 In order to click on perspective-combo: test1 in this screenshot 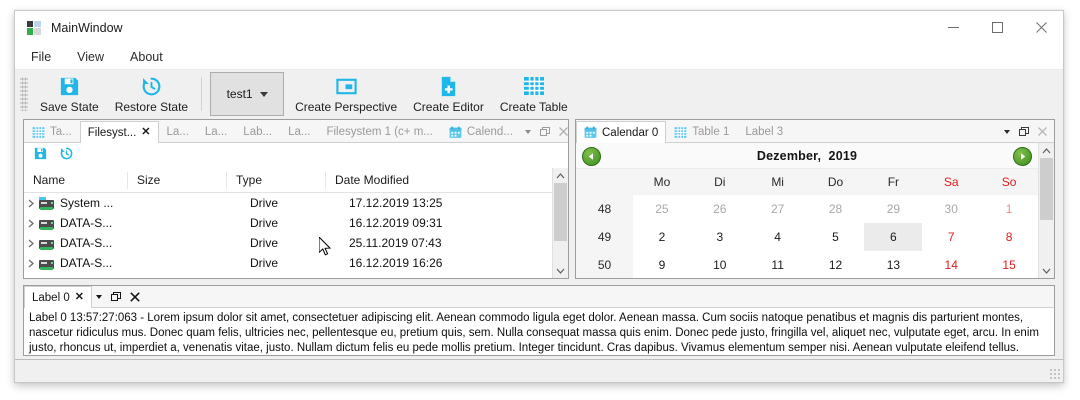, I will do `click(247, 94)`.